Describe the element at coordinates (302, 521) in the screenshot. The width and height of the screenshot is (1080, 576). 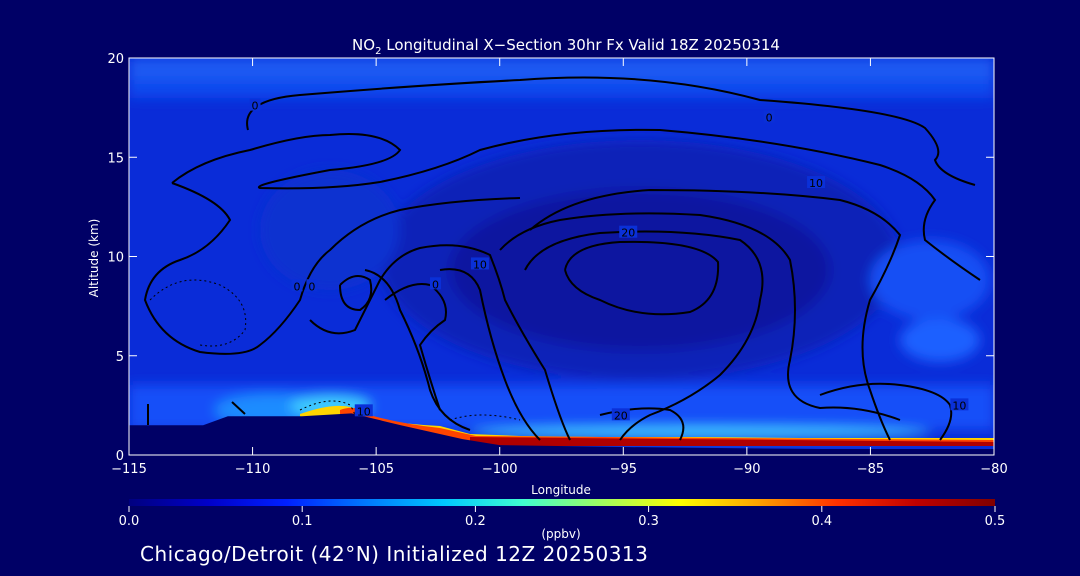
I see `colorbar-tick-label: 0.1` at that location.